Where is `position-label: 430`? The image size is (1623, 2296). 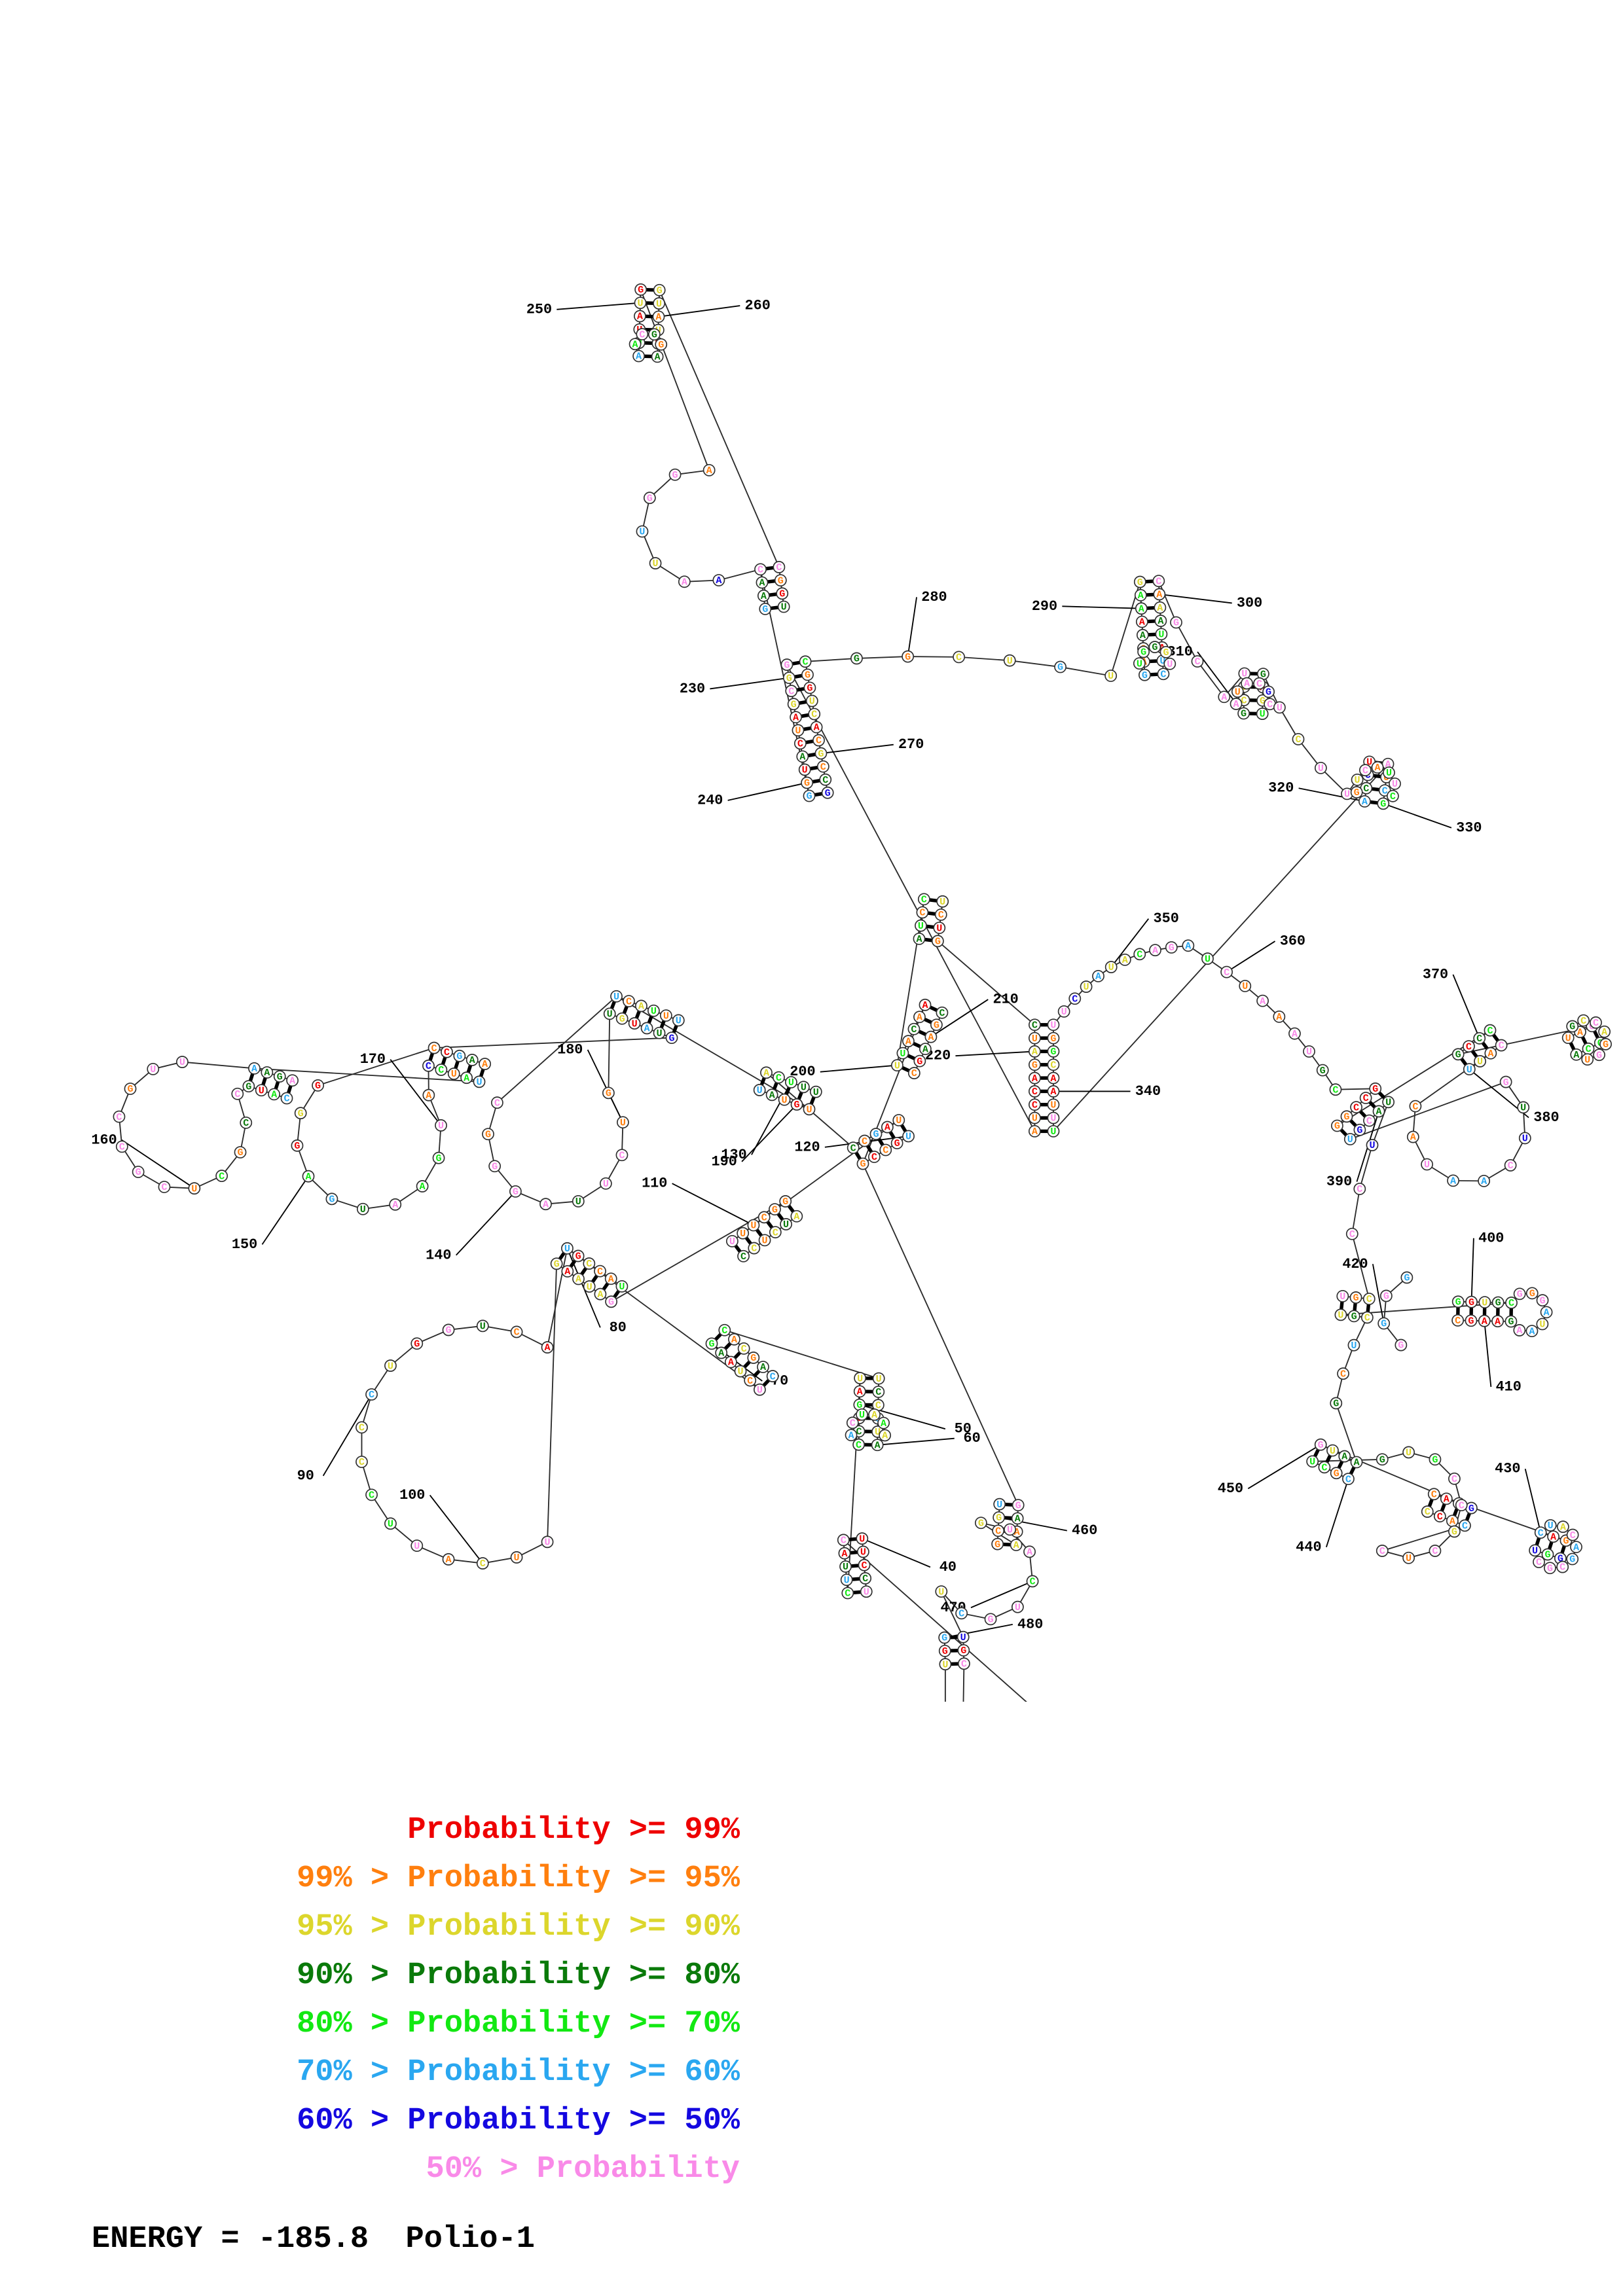 position-label: 430 is located at coordinates (1507, 1469).